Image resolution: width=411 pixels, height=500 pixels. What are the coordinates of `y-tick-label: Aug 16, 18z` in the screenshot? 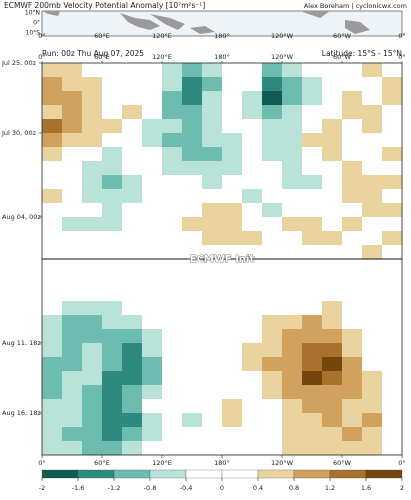 It's located at (21, 413).